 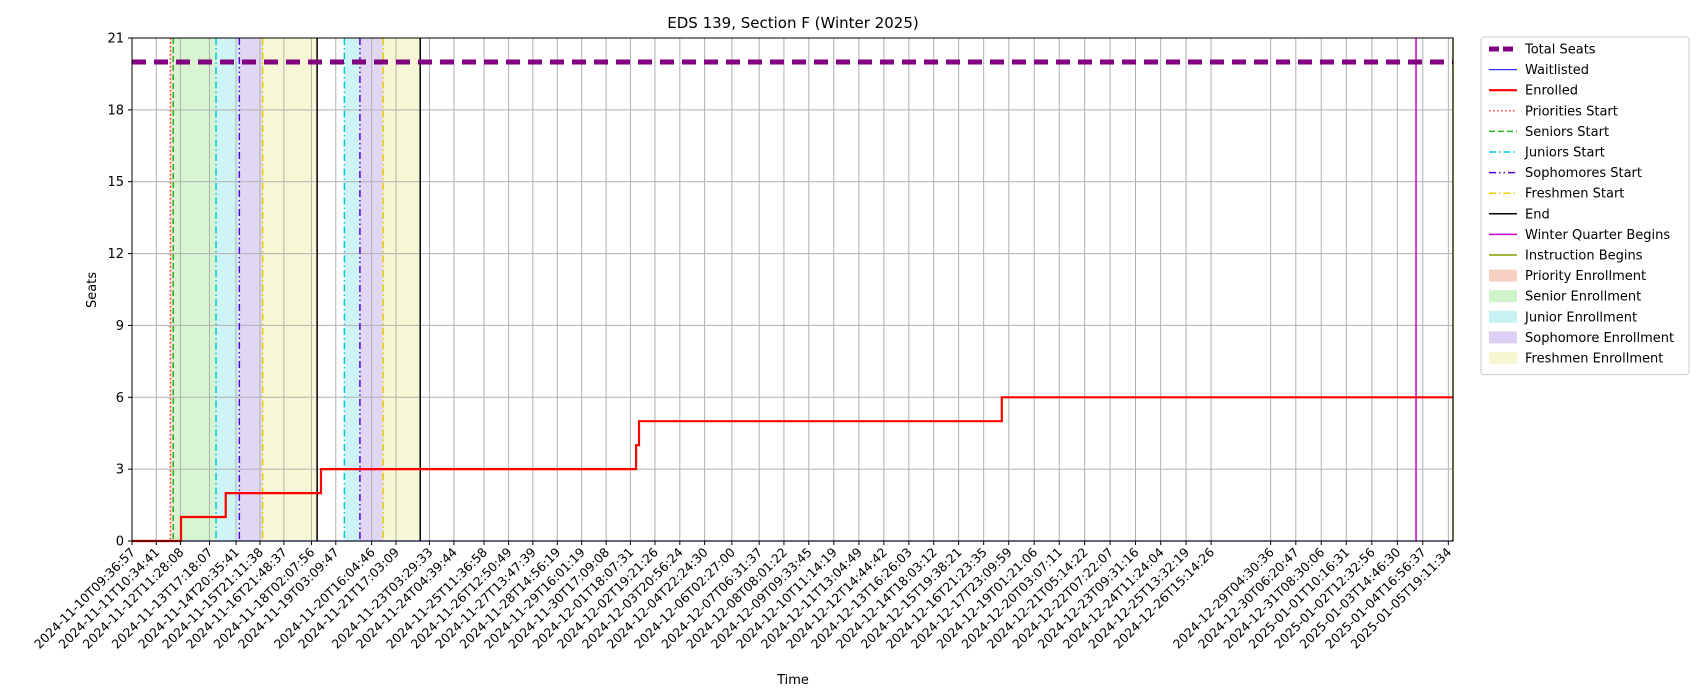 I want to click on legend-label-total-seats: Total Seats, so click(x=1560, y=50).